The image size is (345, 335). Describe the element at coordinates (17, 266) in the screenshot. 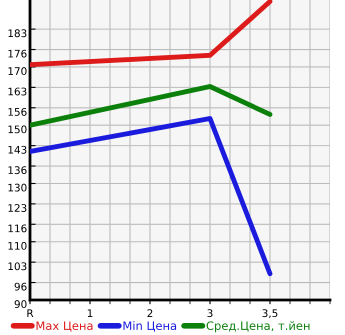

I see `y-tick-label: 103` at that location.